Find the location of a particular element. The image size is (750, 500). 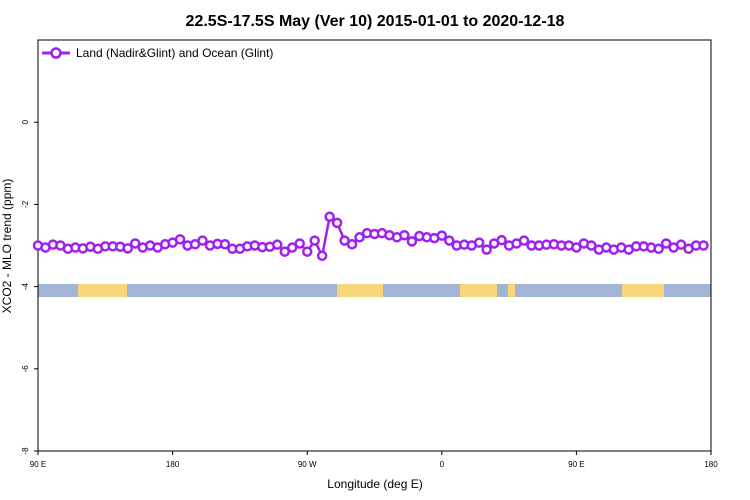

x-axis-label: Longitude (deg E) is located at coordinates (374, 484).